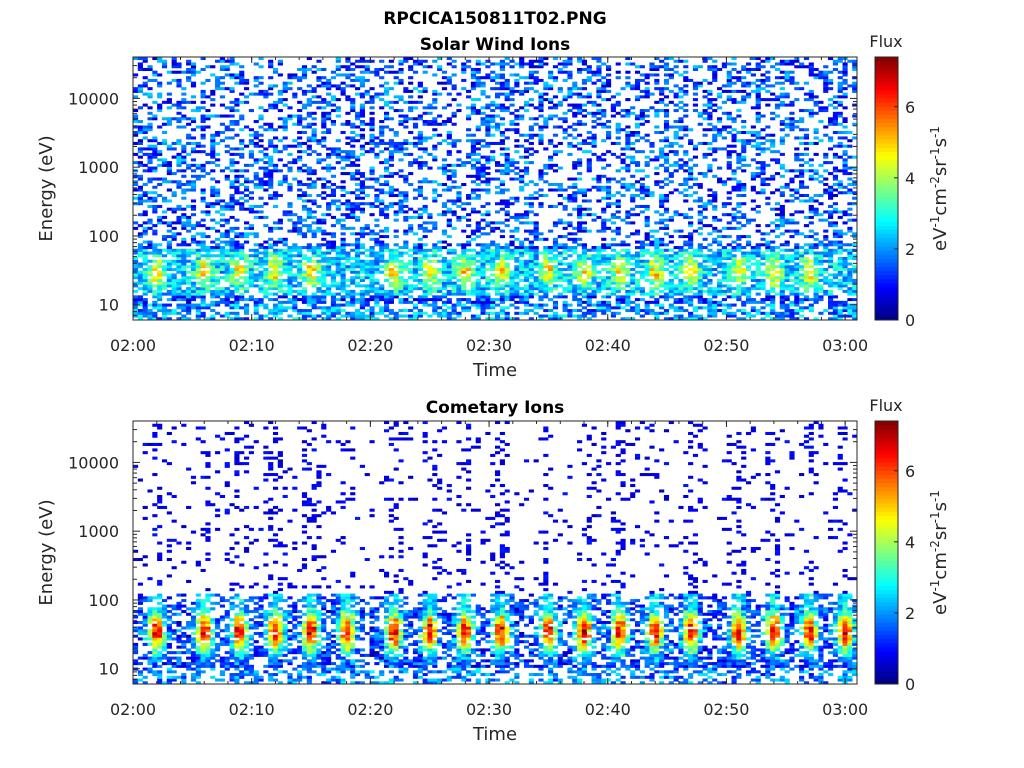 This screenshot has width=1024, height=768. I want to click on x-tick-label: 02:00, so click(133, 709).